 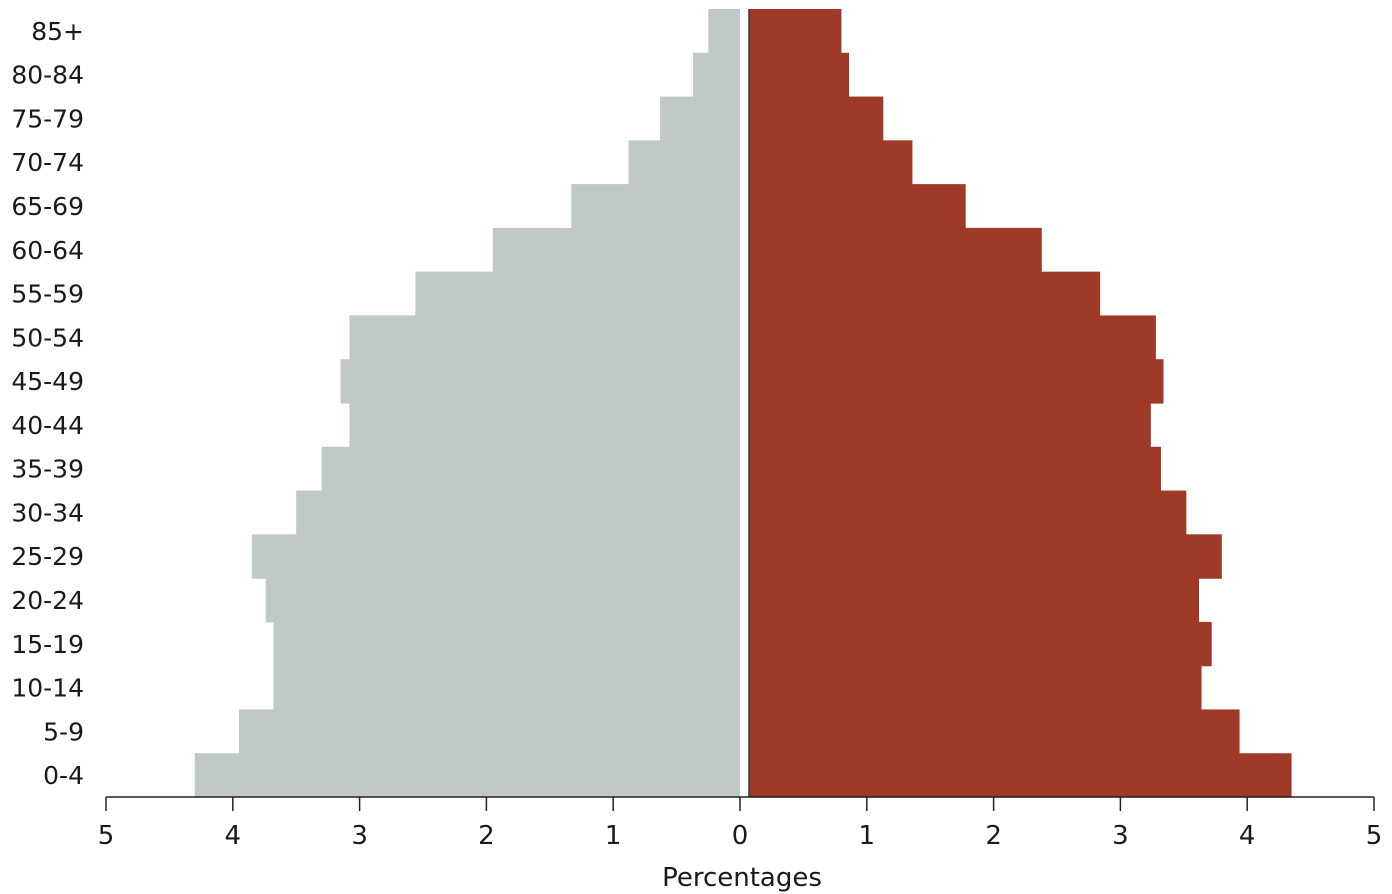 What do you see at coordinates (47, 294) in the screenshot?
I see `age-label-55-59: 55-59` at bounding box center [47, 294].